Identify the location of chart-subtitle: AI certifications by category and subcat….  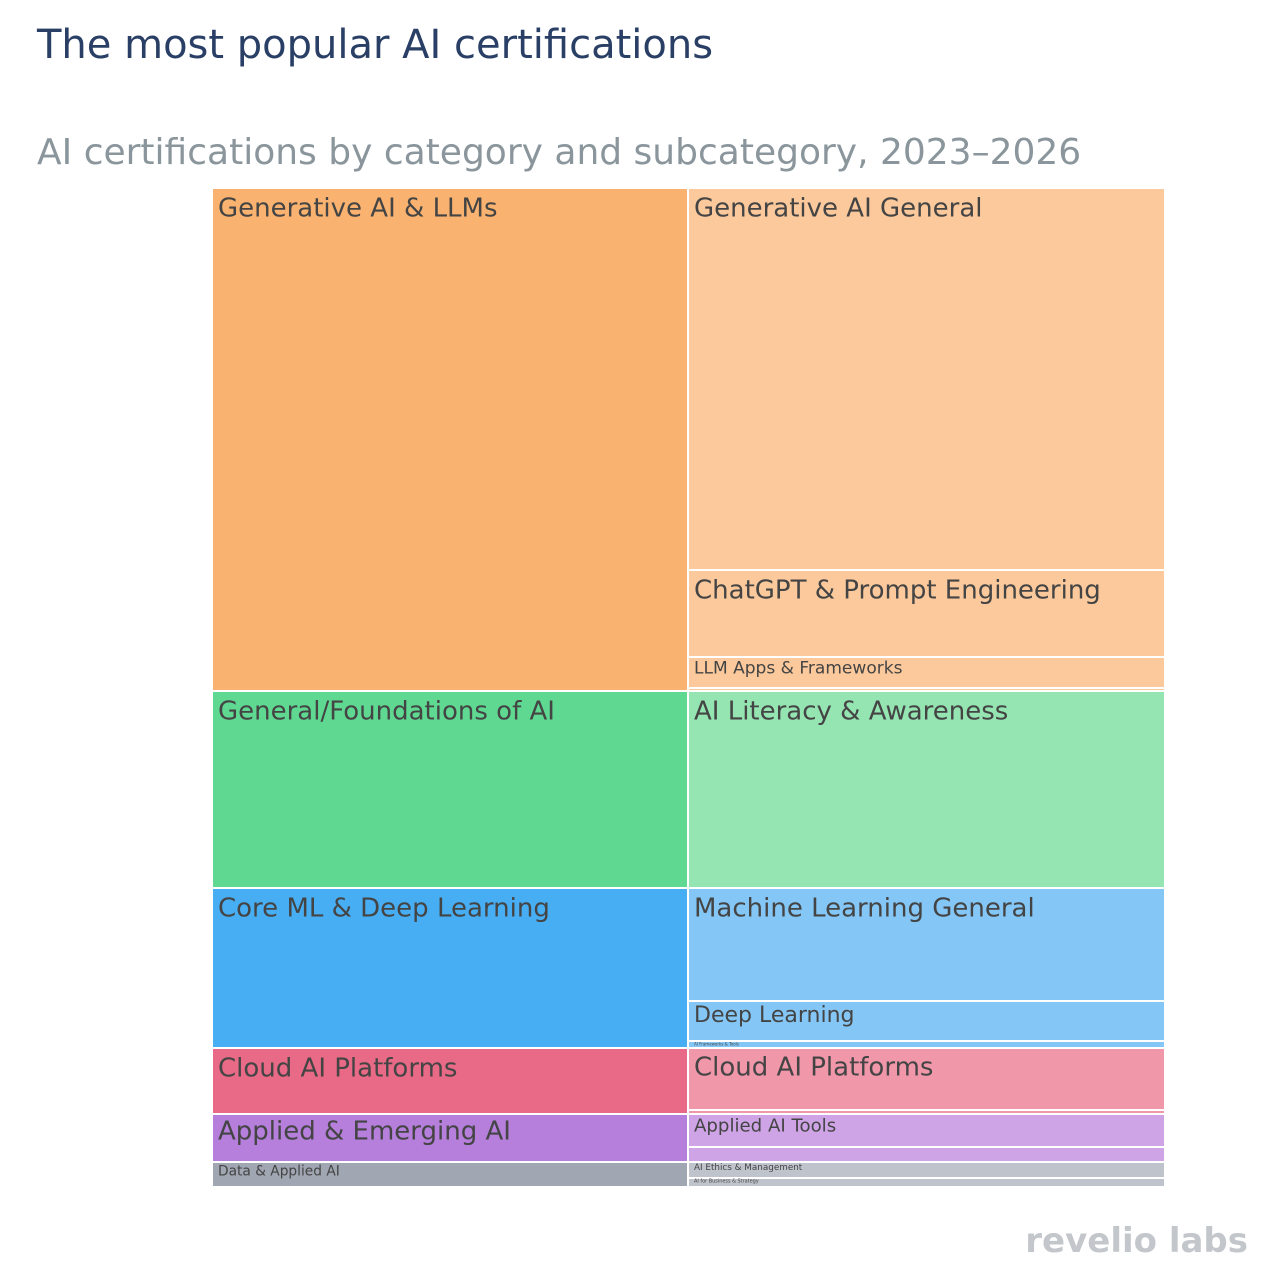
(559, 152).